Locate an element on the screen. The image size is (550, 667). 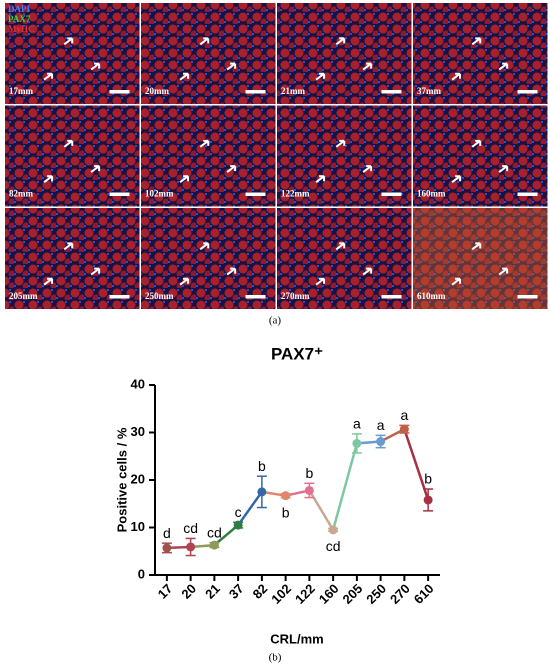
significance-label: c is located at coordinates (238, 512).